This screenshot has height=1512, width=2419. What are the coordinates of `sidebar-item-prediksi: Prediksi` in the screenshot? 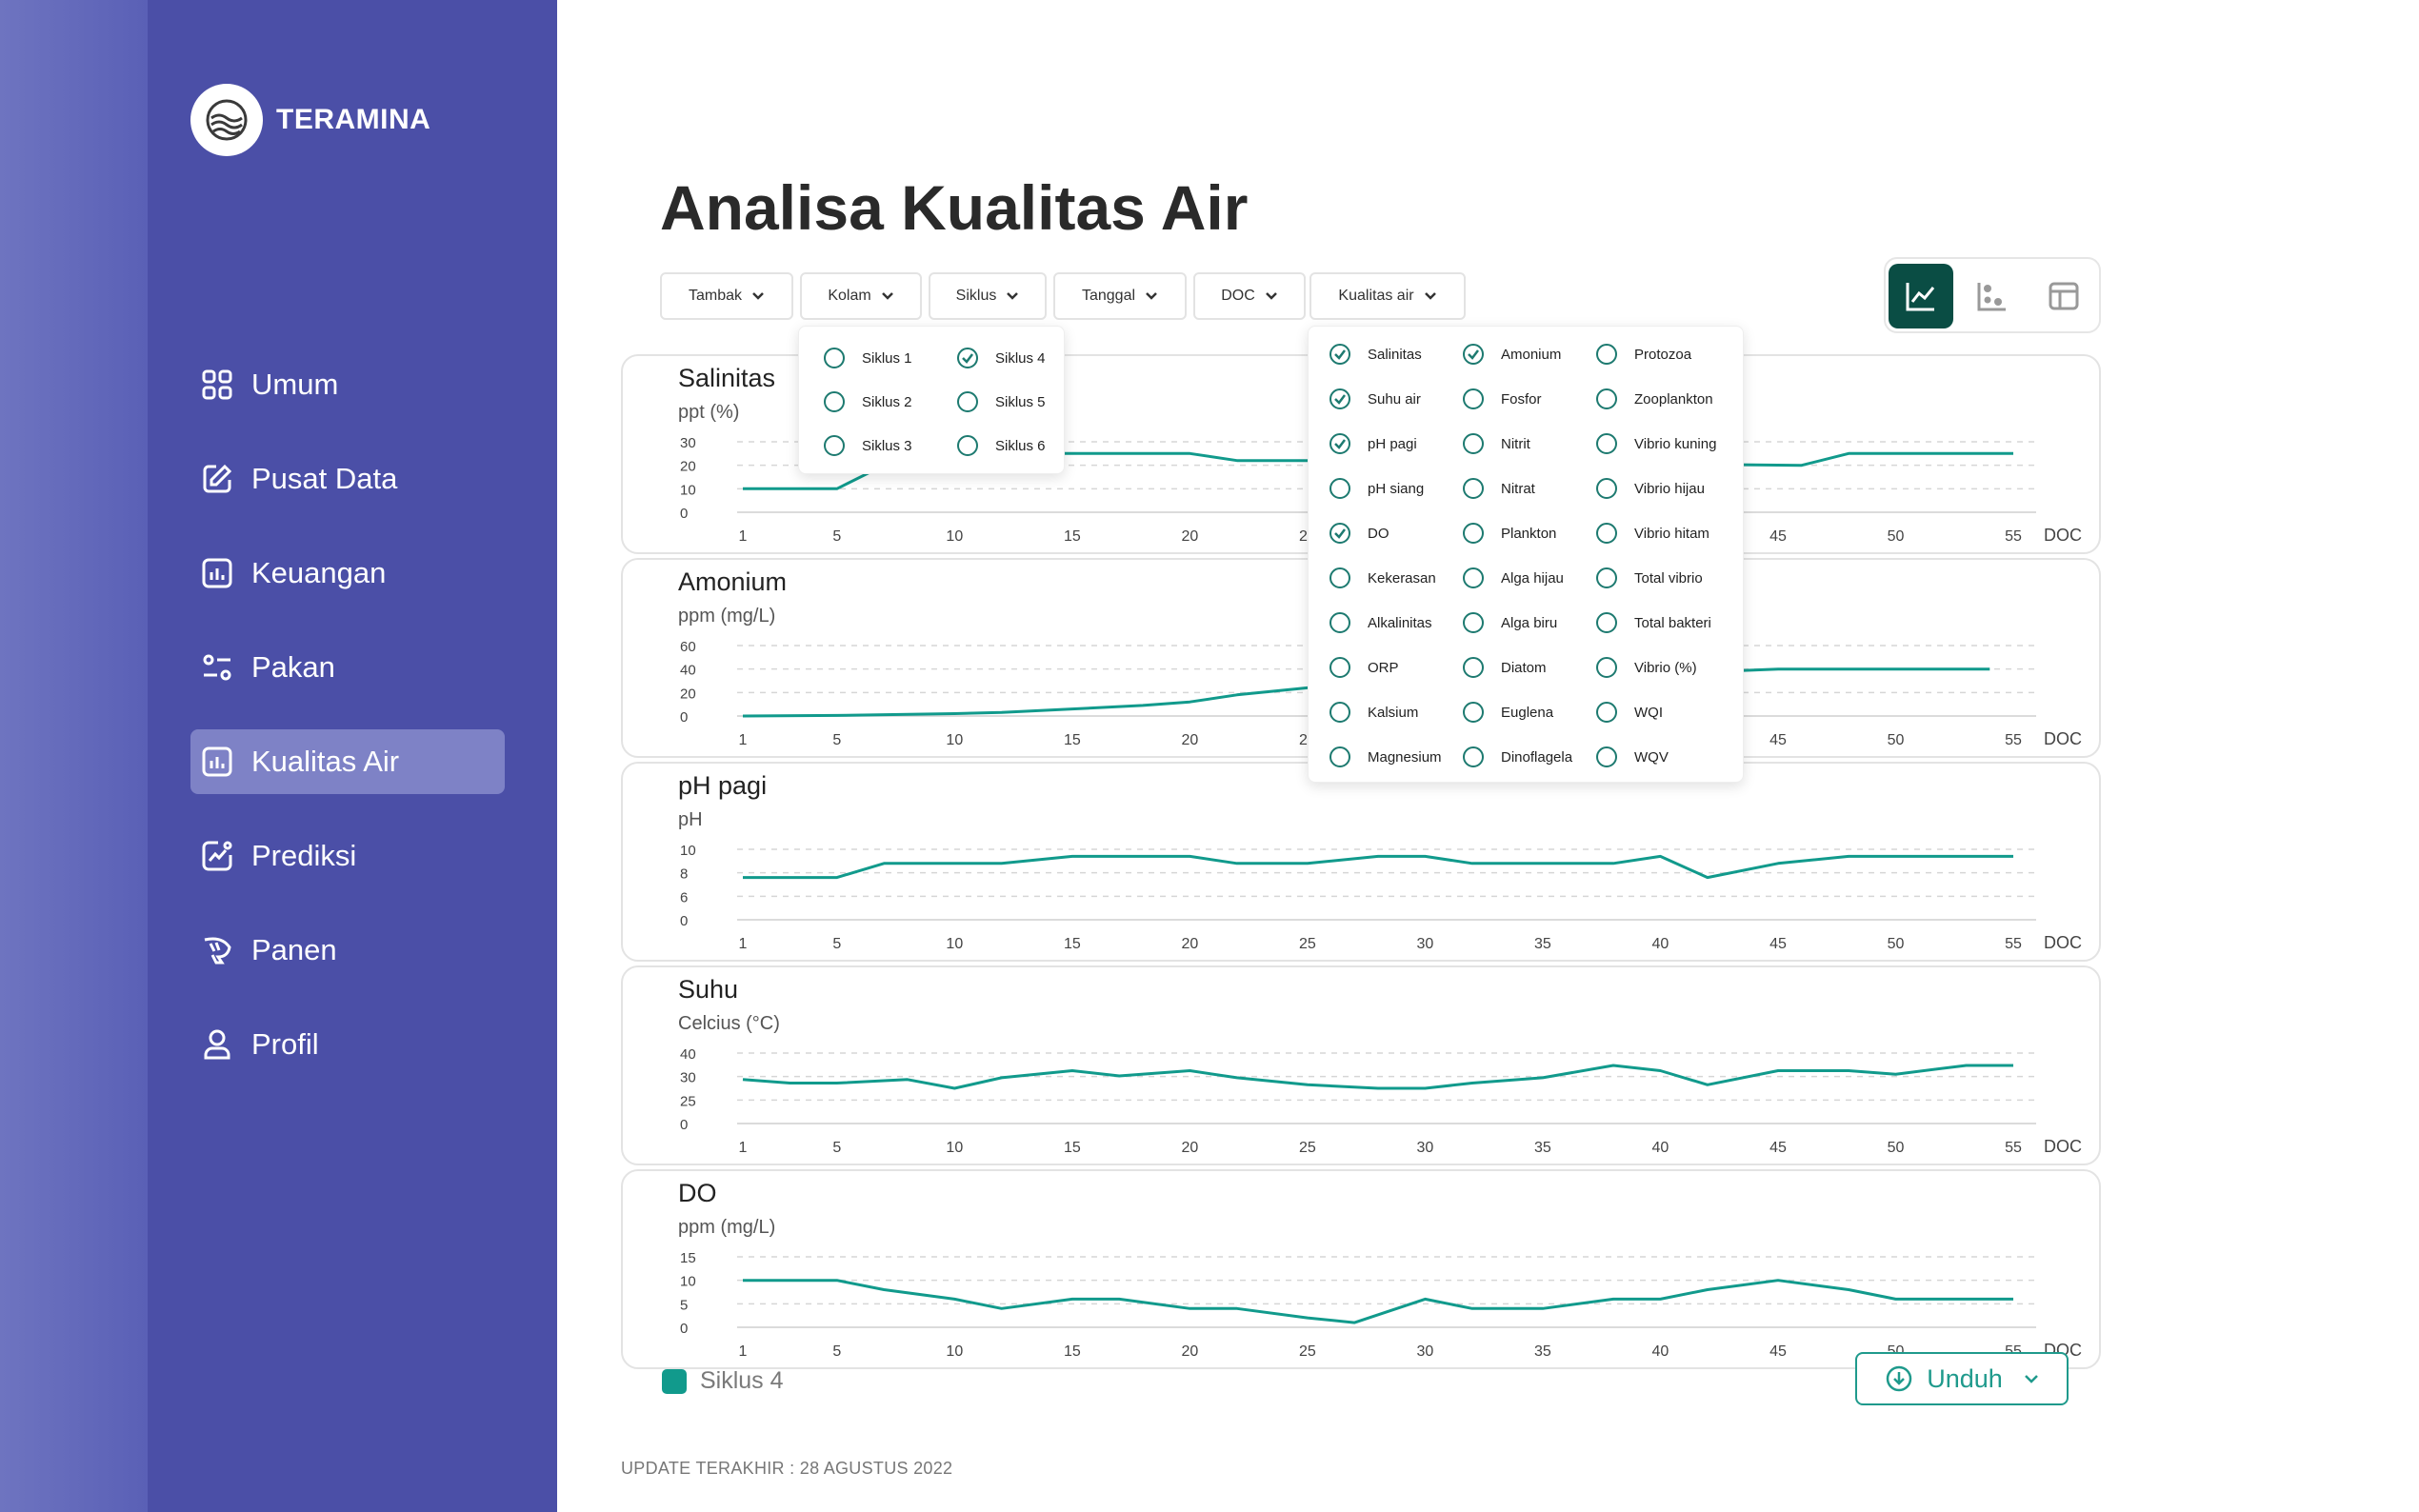 It's located at (347, 856).